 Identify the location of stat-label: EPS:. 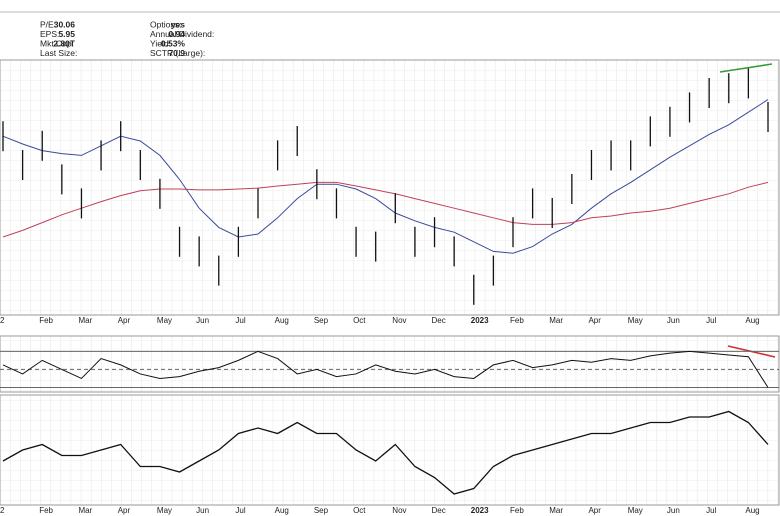
(49, 34).